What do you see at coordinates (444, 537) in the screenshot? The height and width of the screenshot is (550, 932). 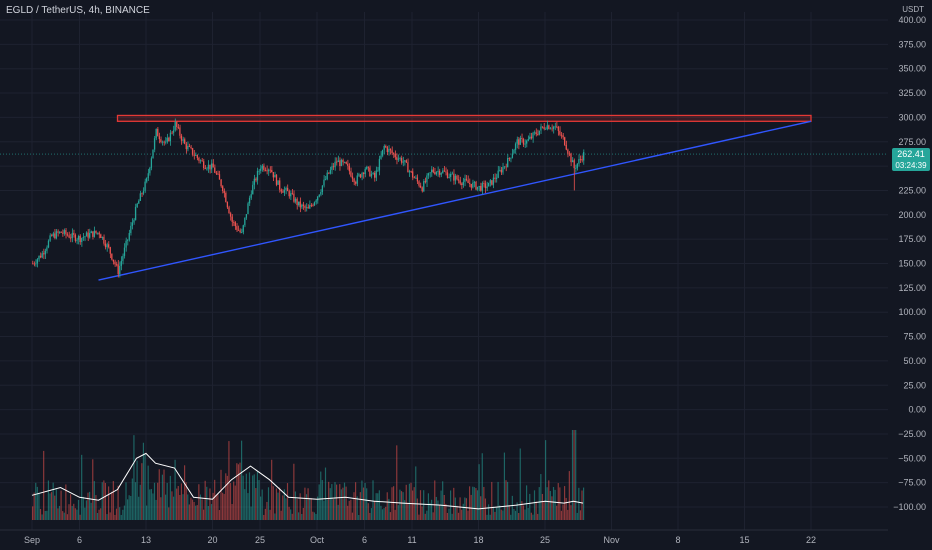 I see `time-axis: Sep 6 13 20 25 Oct 6 11 18 25 Nov 8 15 22` at bounding box center [444, 537].